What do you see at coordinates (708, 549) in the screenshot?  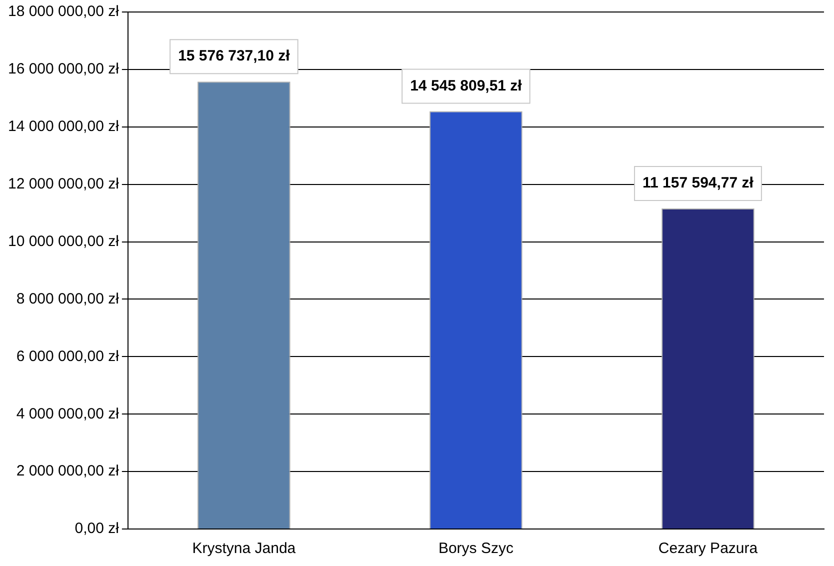 I see `x-tick-label: Cezary Pazura` at bounding box center [708, 549].